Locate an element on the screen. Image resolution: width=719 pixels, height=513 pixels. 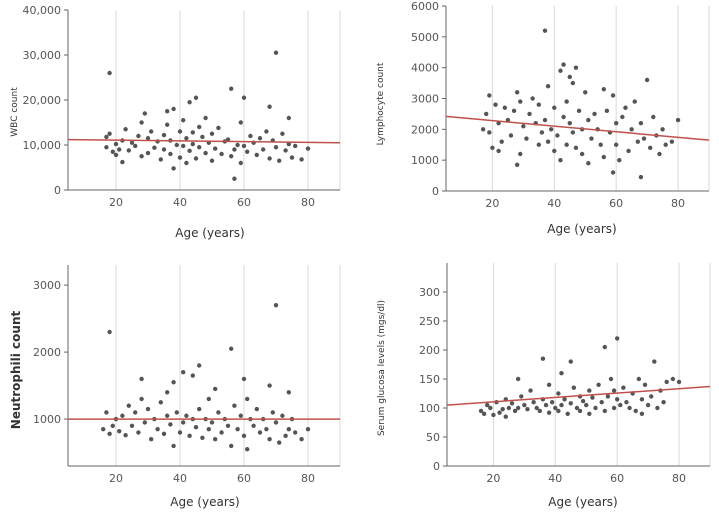
glucose-y-axis-label: Serum glucosa levels (mgs/dl) is located at coordinates (382, 368).